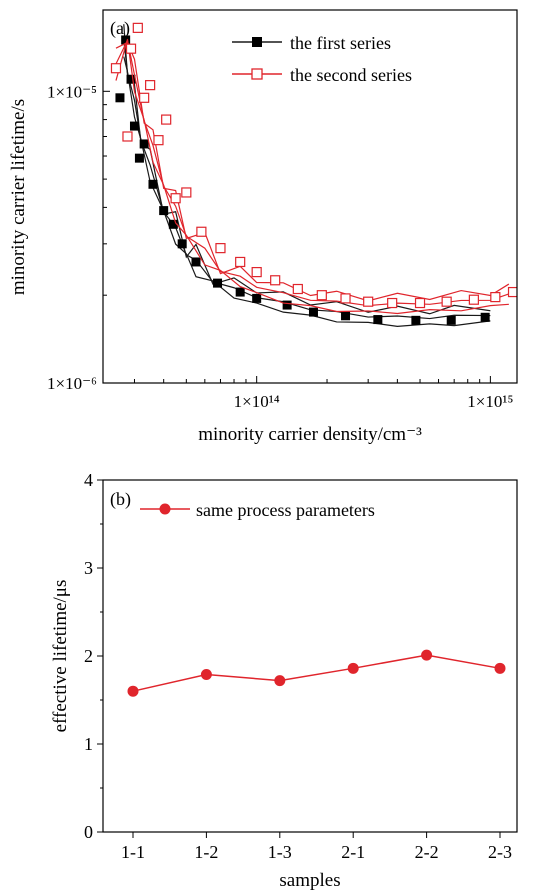  I want to click on series-line-same-process-parameters, so click(316, 673).